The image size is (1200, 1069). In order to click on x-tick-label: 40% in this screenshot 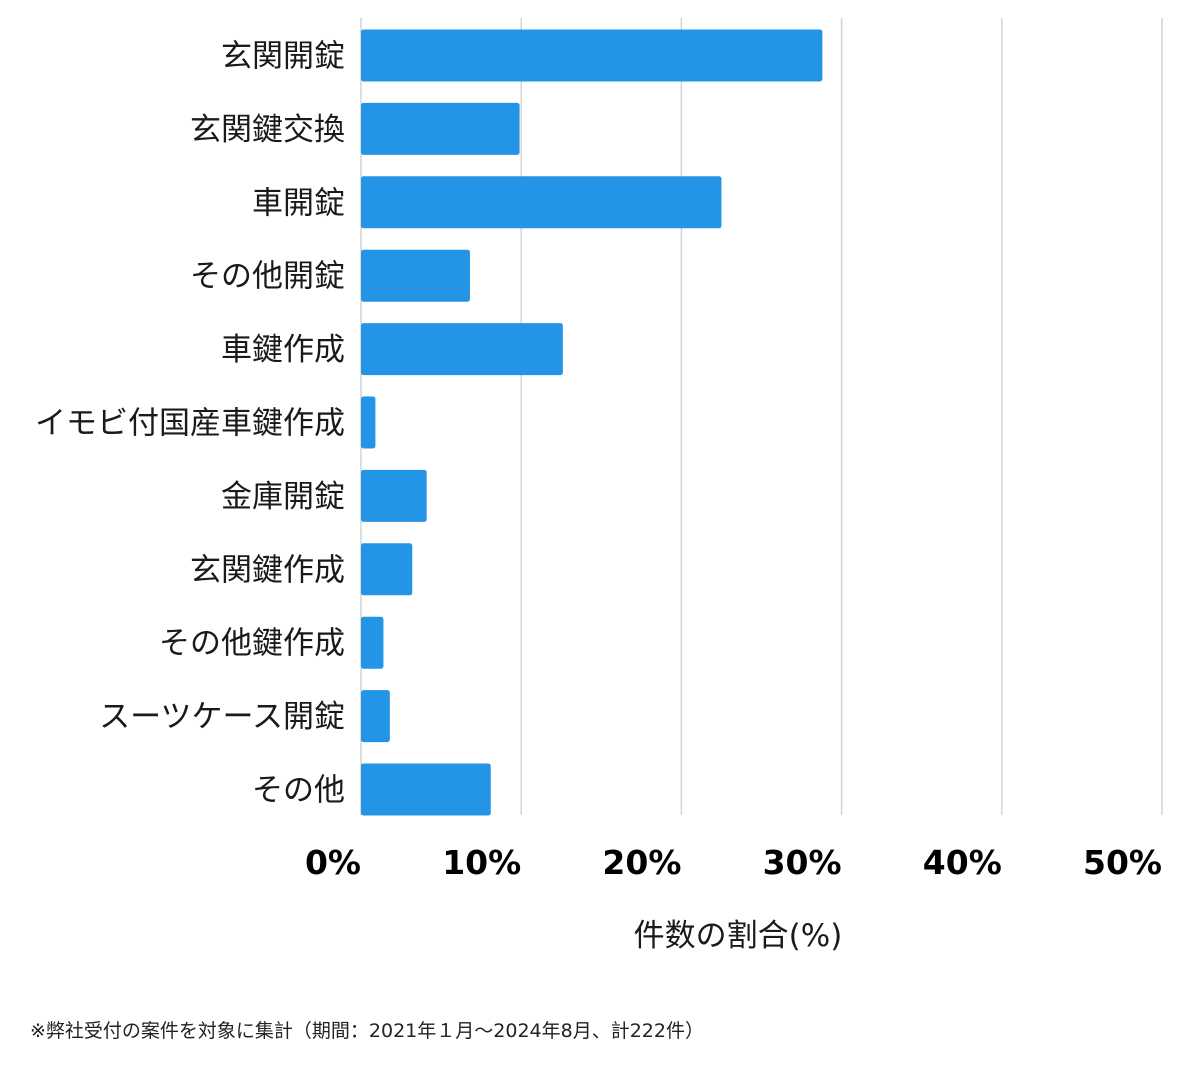, I will do `click(962, 862)`.